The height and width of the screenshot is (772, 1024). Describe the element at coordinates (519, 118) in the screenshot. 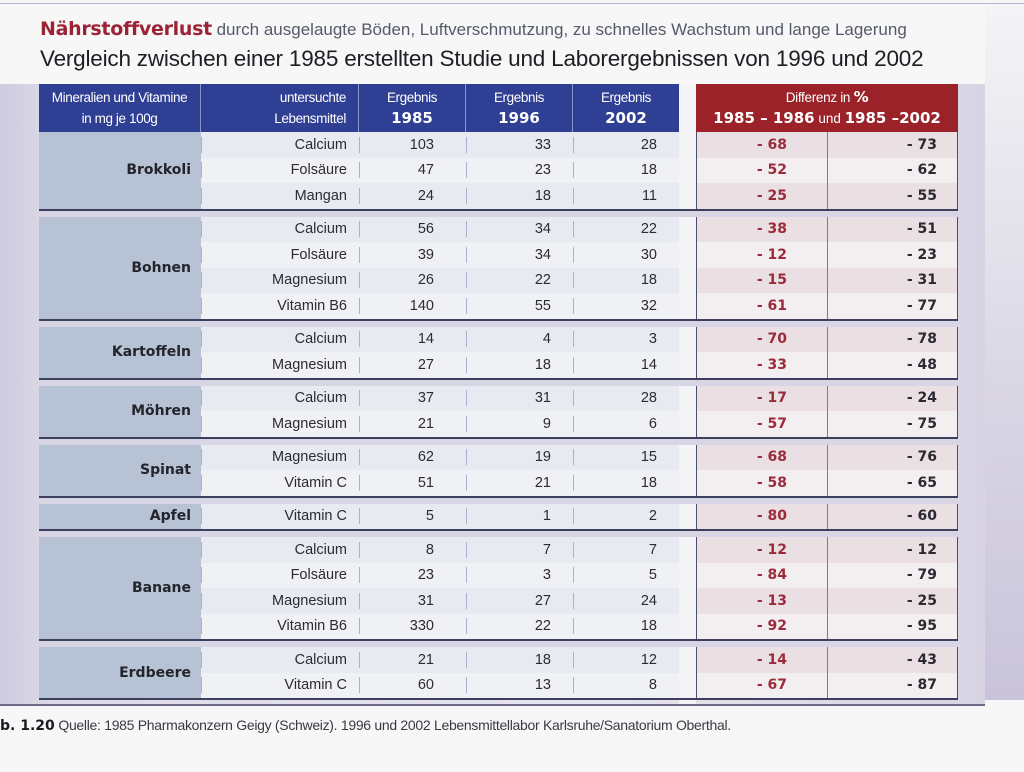

I see `header-1996-year: 1996` at that location.